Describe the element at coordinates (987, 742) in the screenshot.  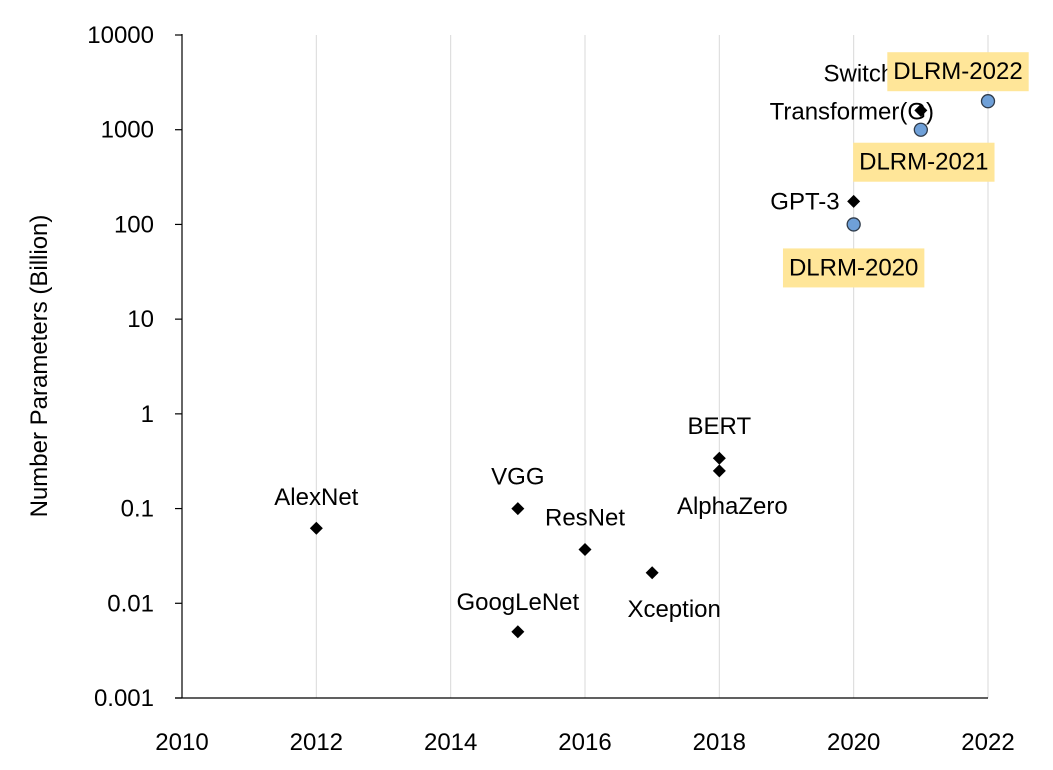
I see `x-tick-label: 2022` at that location.